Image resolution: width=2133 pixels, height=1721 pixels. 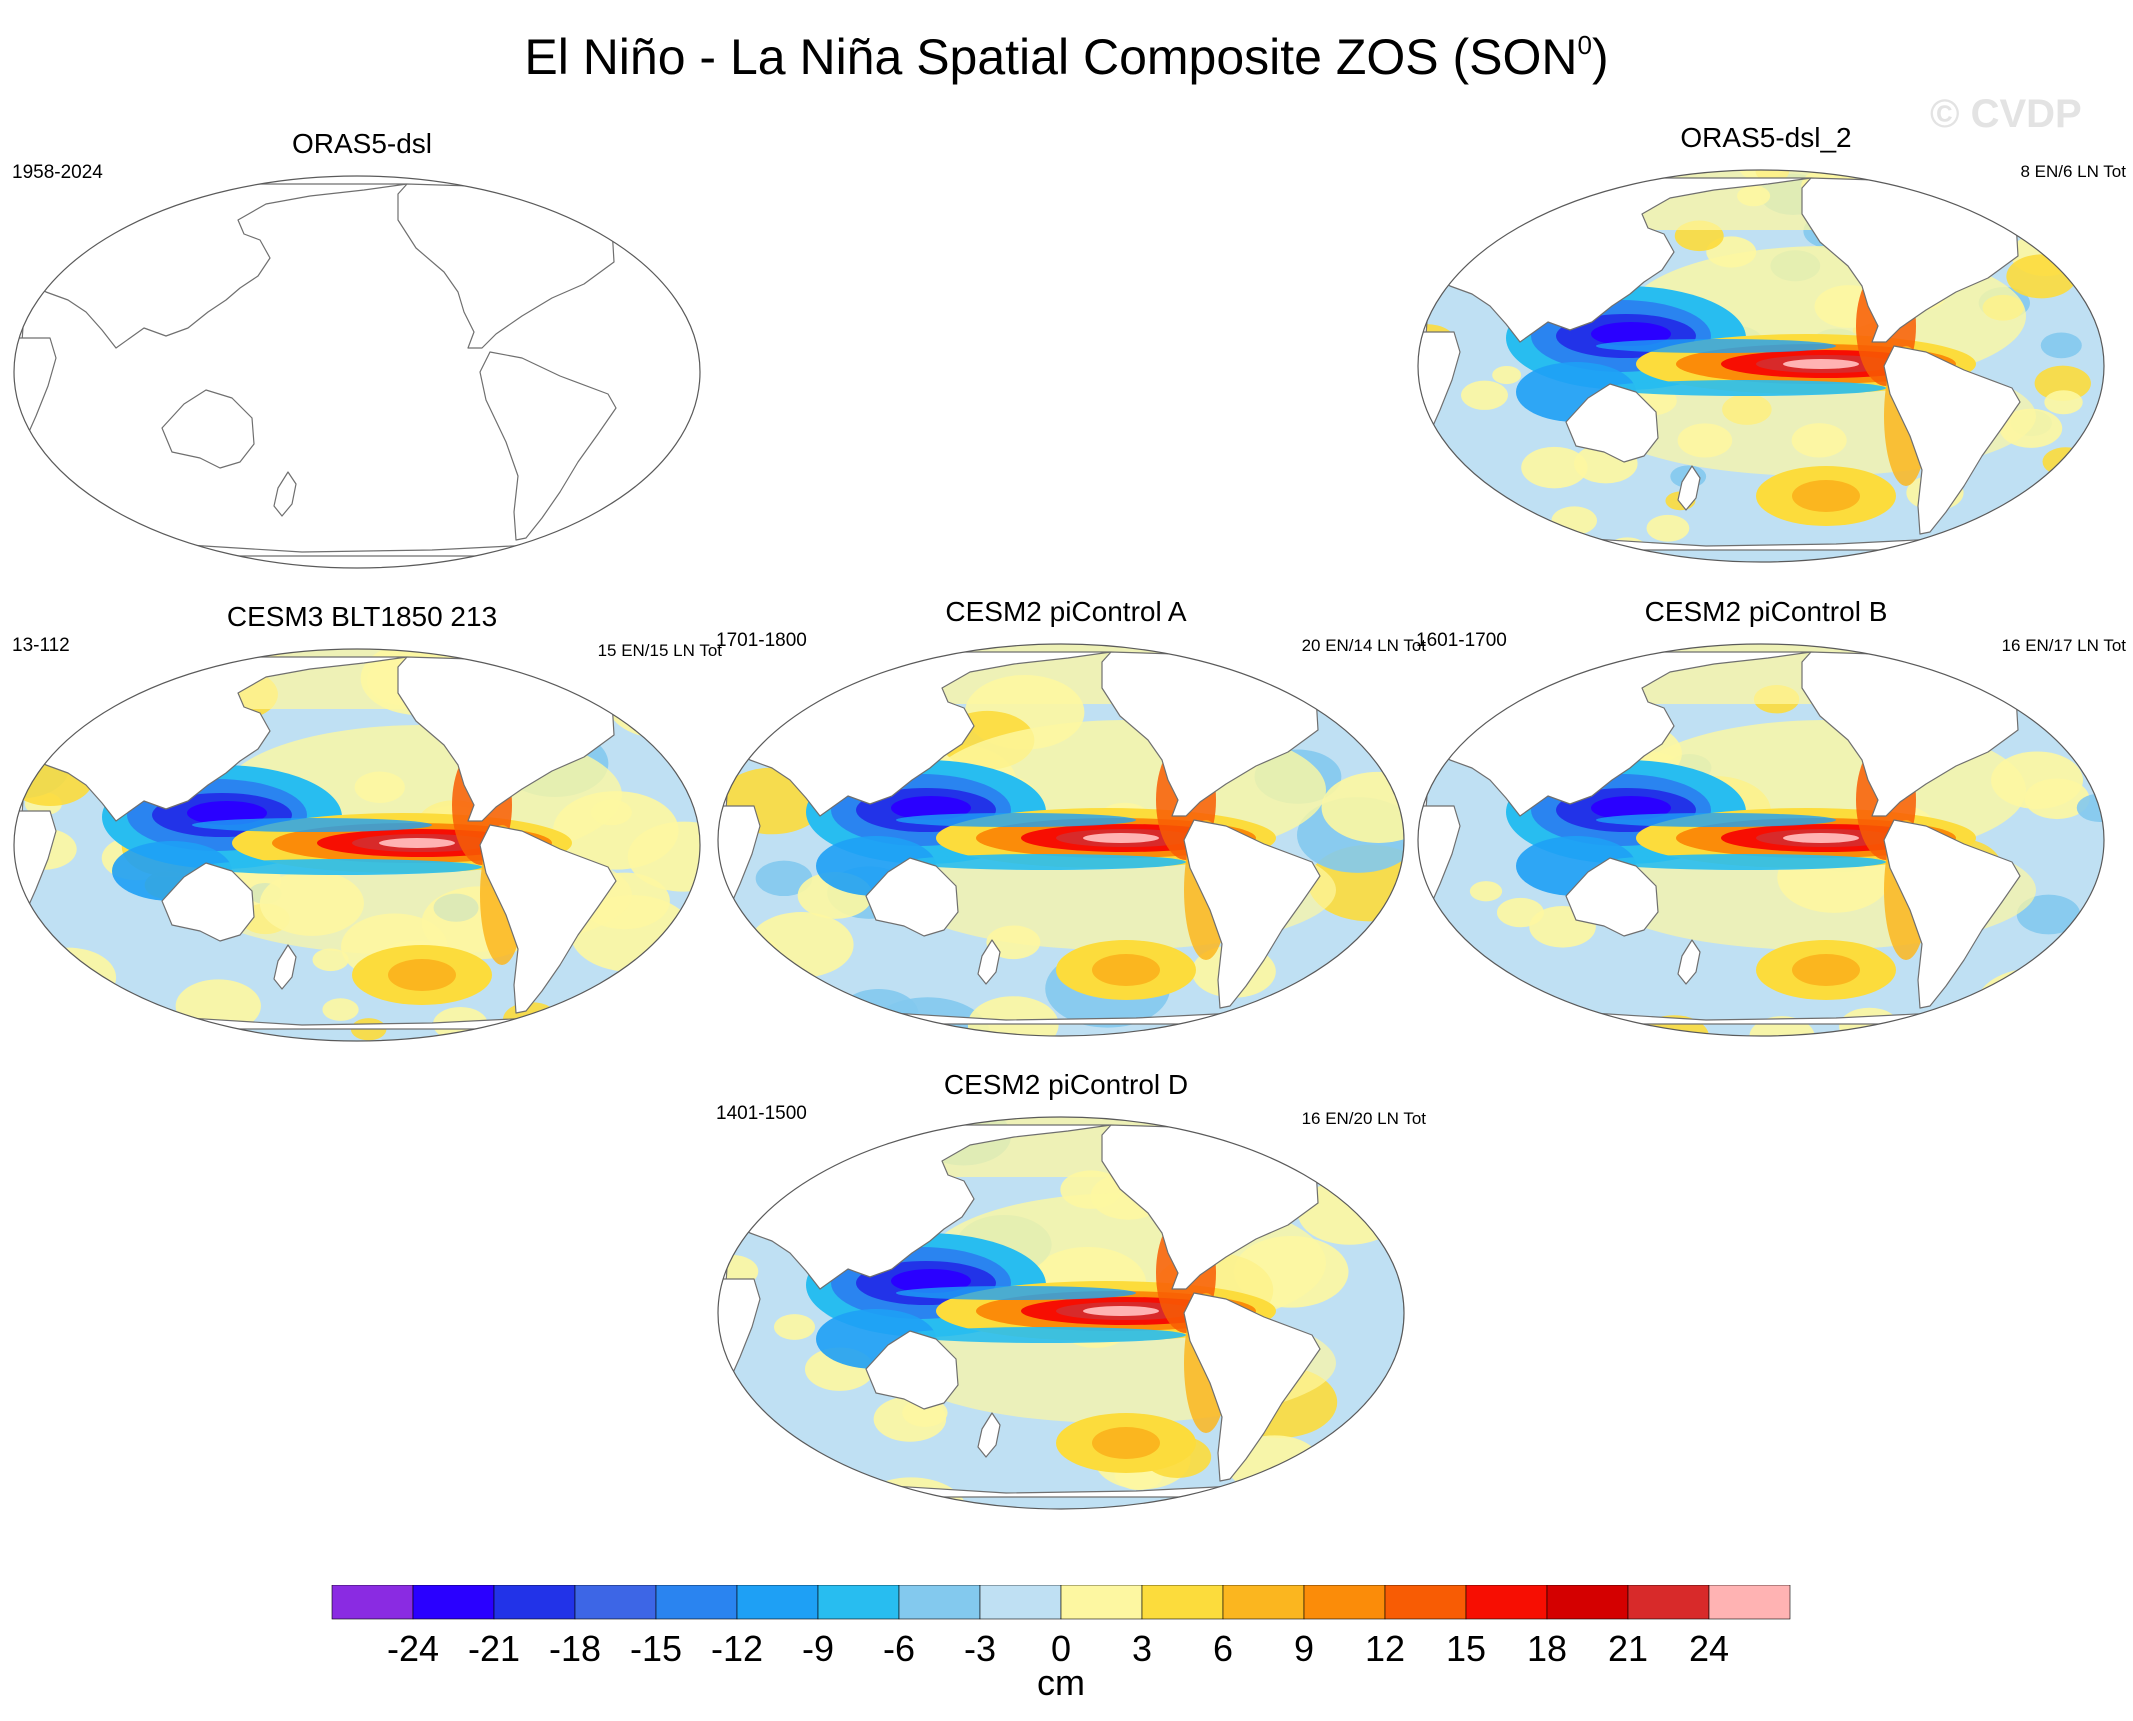 I want to click on panel-title: CESM2 piControl B, so click(x=1766, y=611).